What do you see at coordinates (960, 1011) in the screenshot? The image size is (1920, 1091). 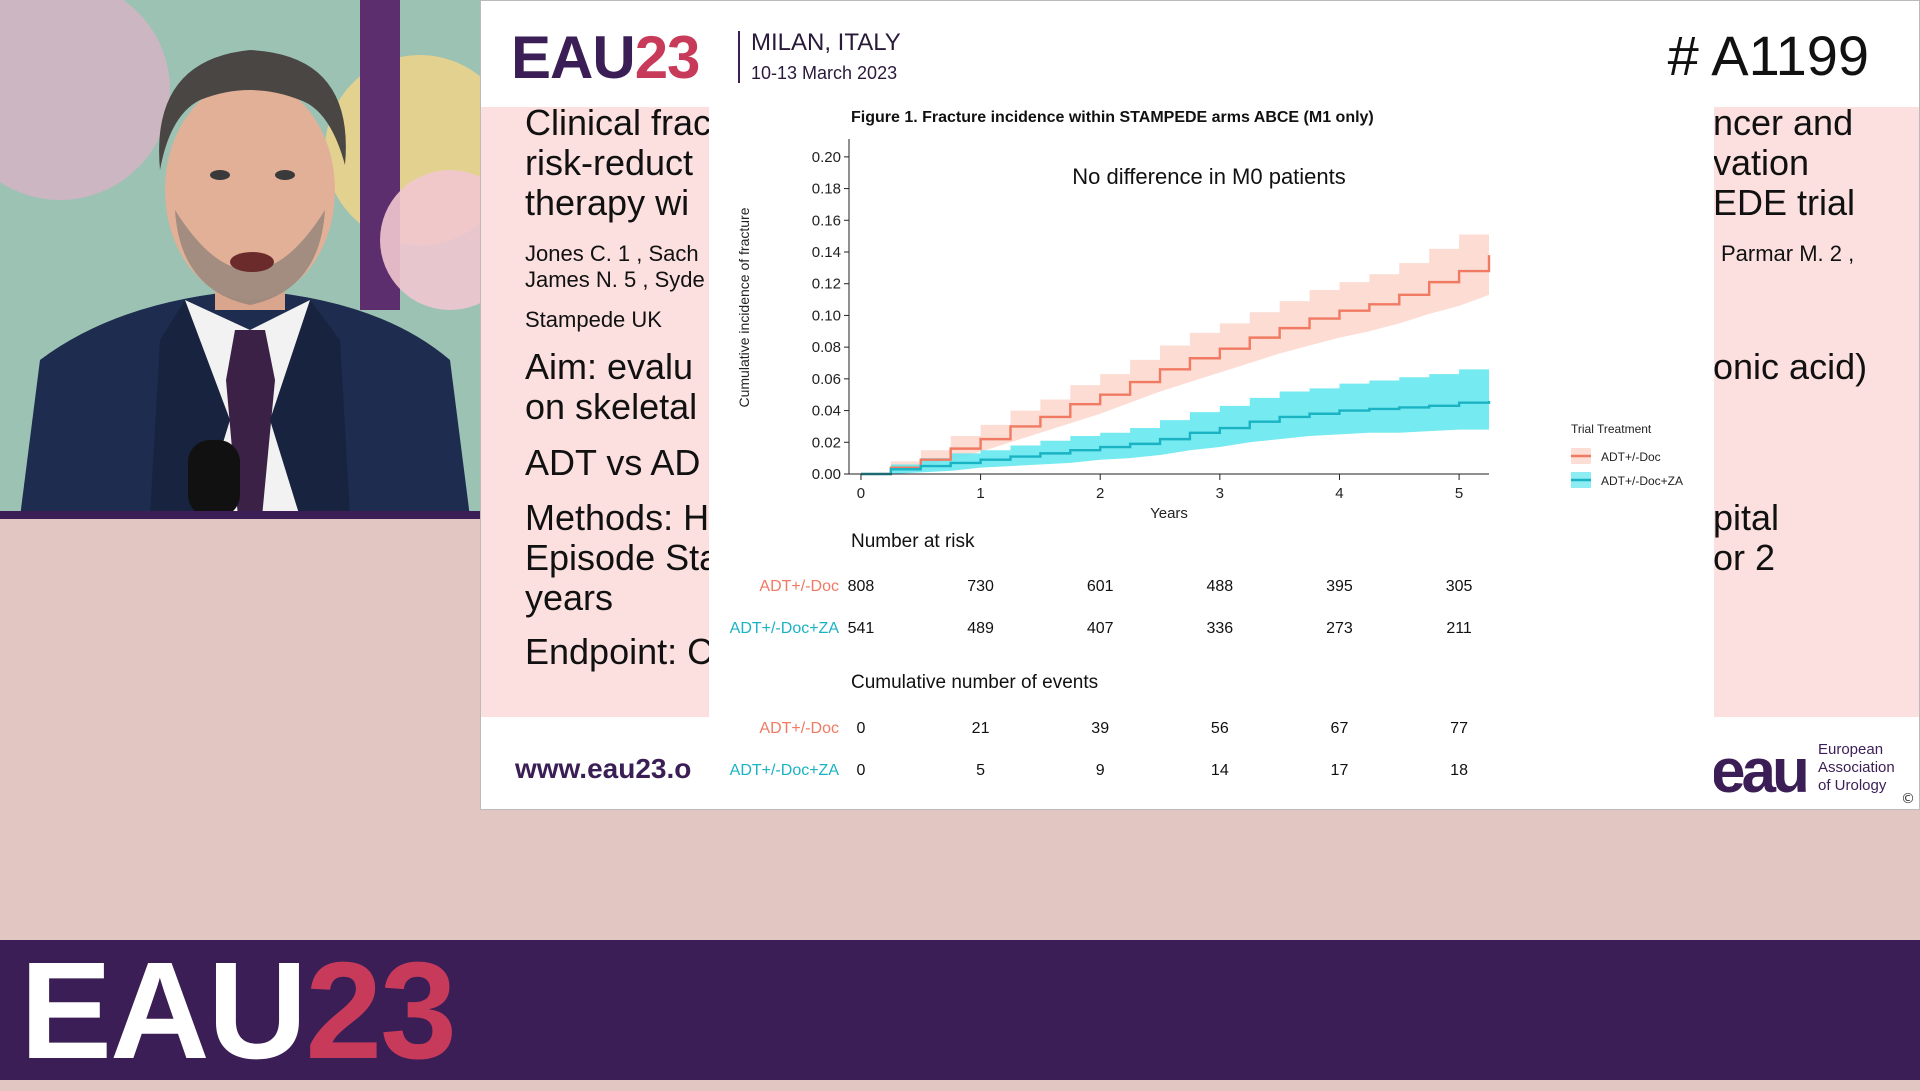 I see `bottom-banner: EAU23` at bounding box center [960, 1011].